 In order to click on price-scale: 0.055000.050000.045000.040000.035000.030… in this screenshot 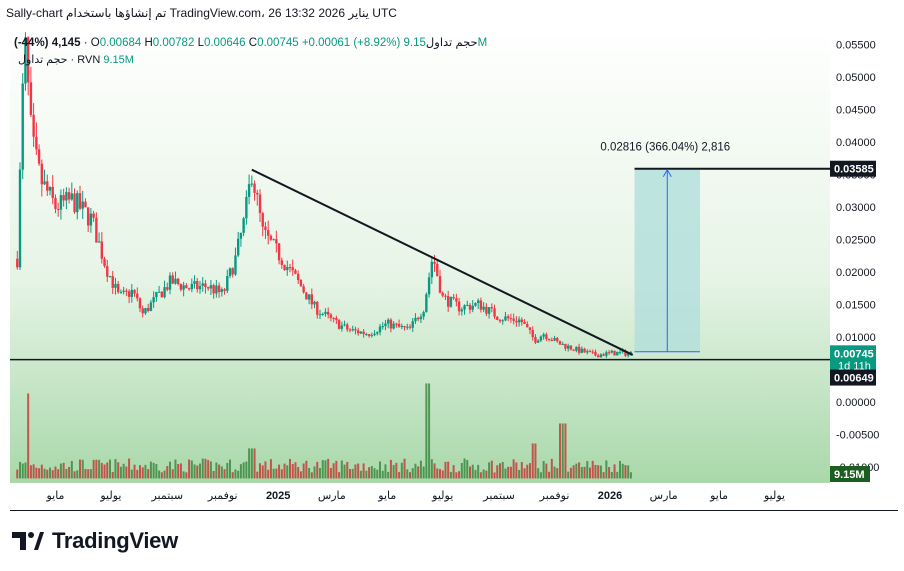, I will do `click(864, 255)`.